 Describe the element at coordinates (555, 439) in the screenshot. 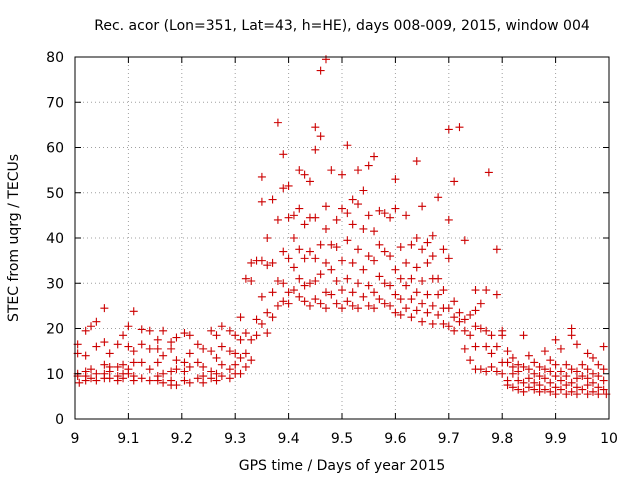

I see `x-tick-label: 9.9` at that location.